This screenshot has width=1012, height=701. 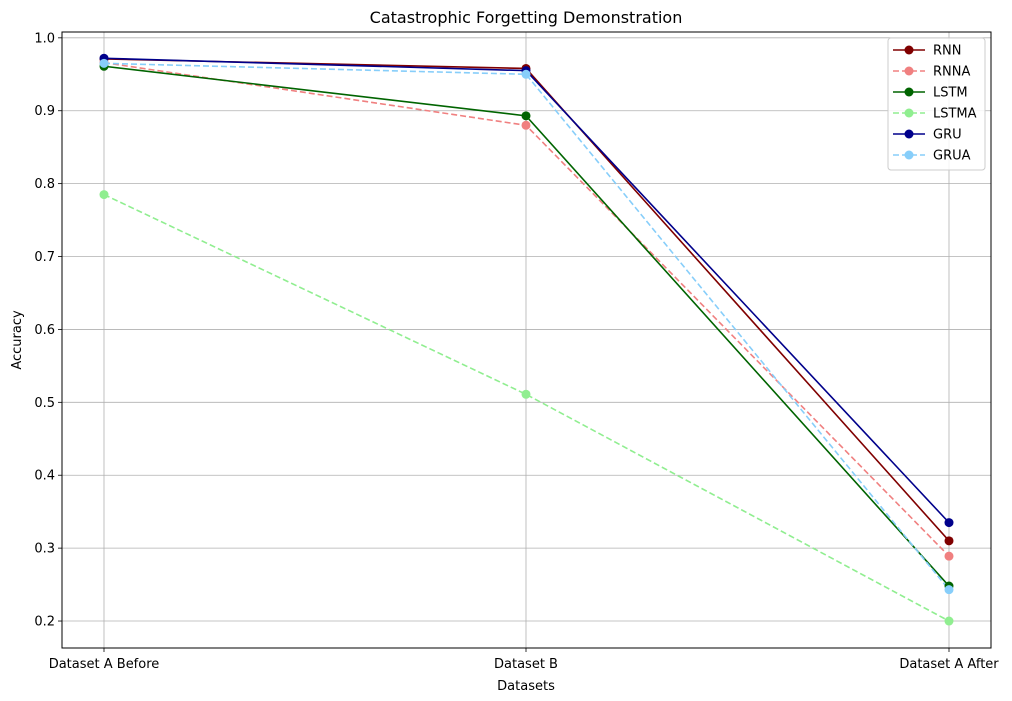 What do you see at coordinates (44, 622) in the screenshot?
I see `y-tick-label: 0.2` at bounding box center [44, 622].